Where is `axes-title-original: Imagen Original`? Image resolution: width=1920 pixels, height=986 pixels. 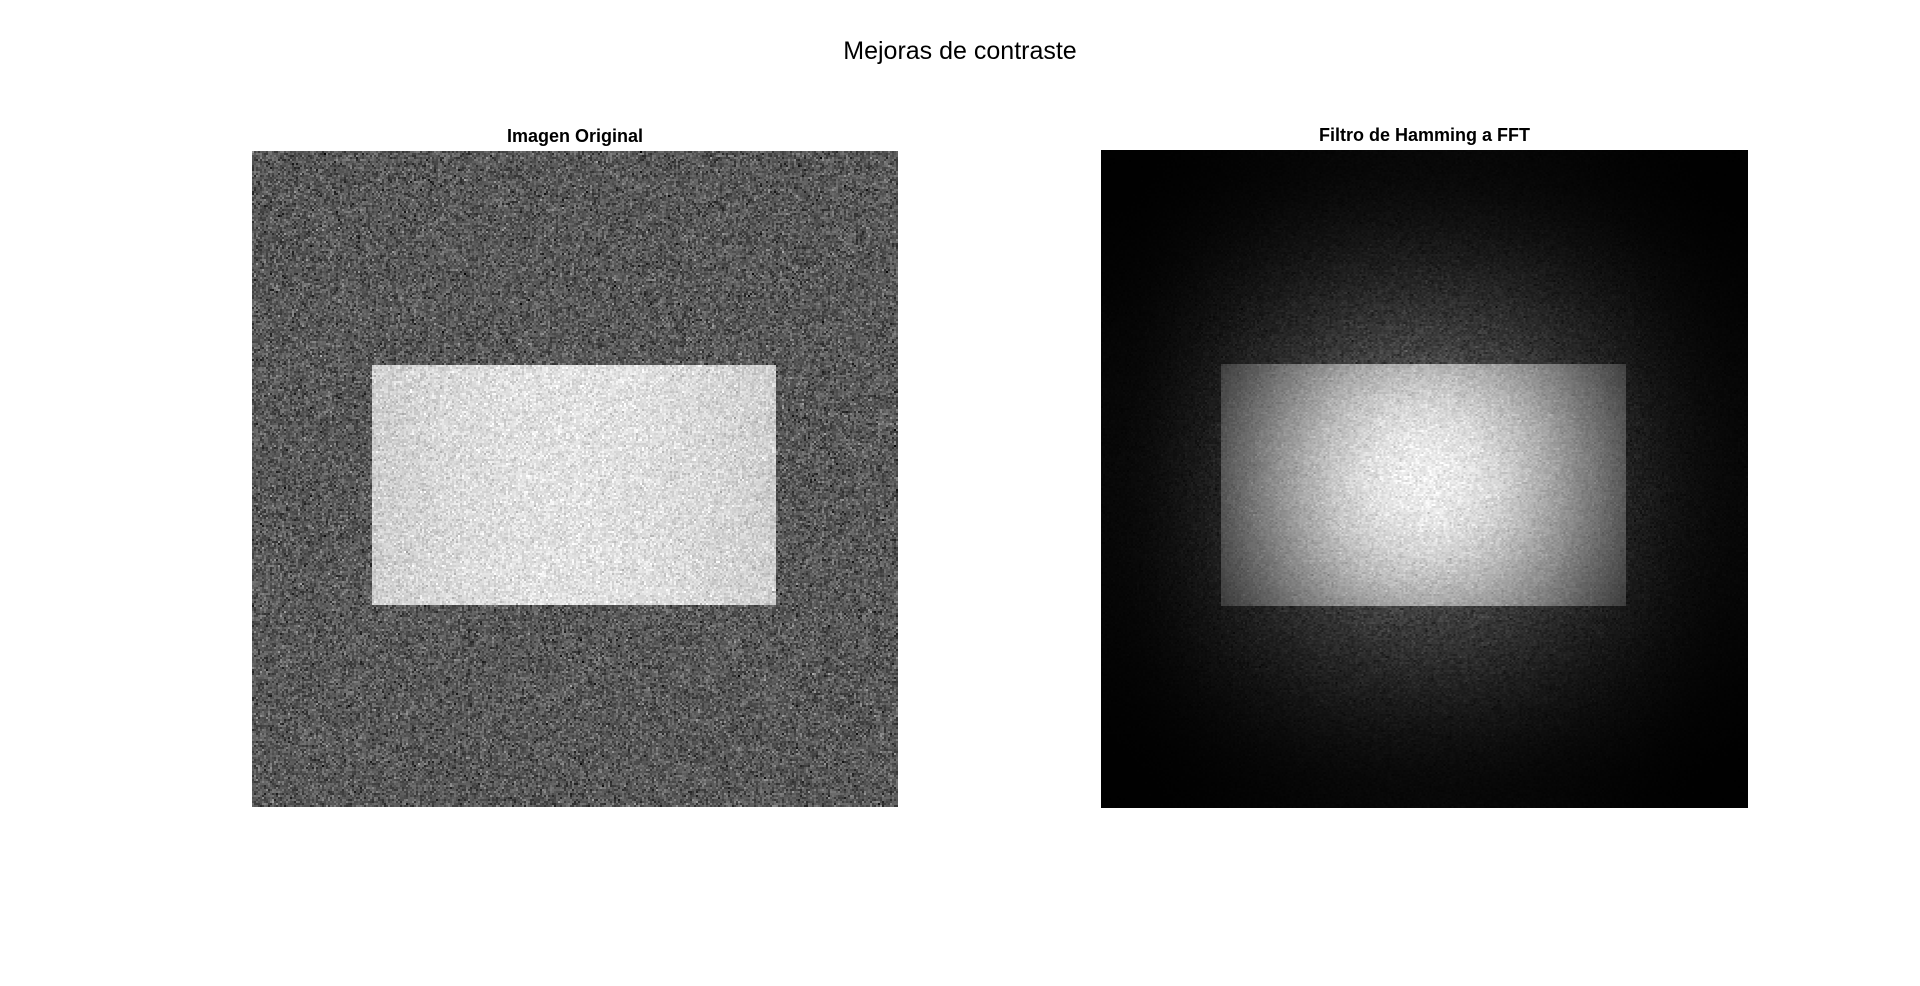
axes-title-original: Imagen Original is located at coordinates (575, 136).